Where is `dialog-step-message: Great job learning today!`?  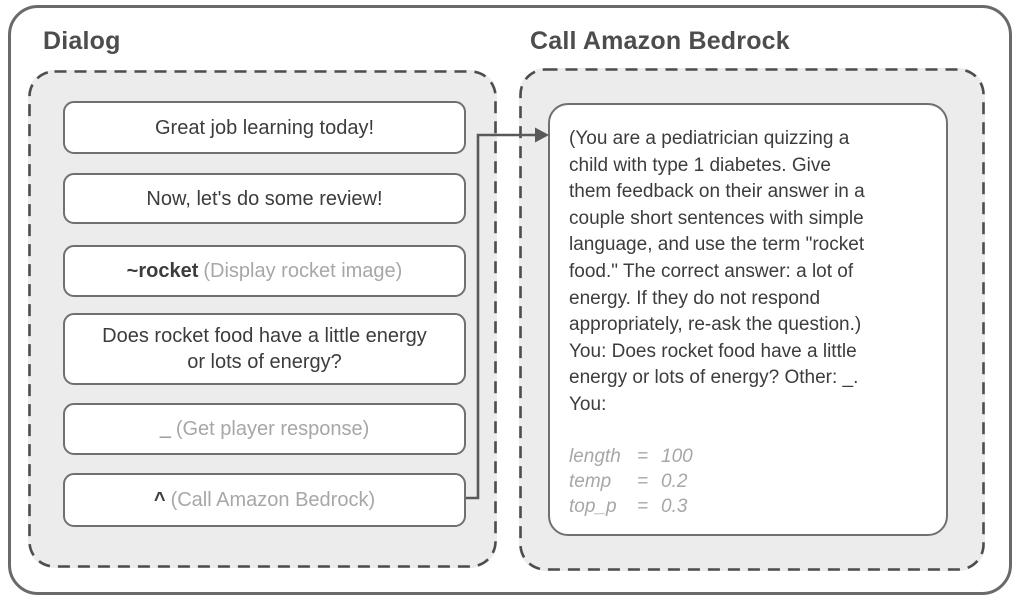
dialog-step-message: Great job learning today! is located at coordinates (264, 127).